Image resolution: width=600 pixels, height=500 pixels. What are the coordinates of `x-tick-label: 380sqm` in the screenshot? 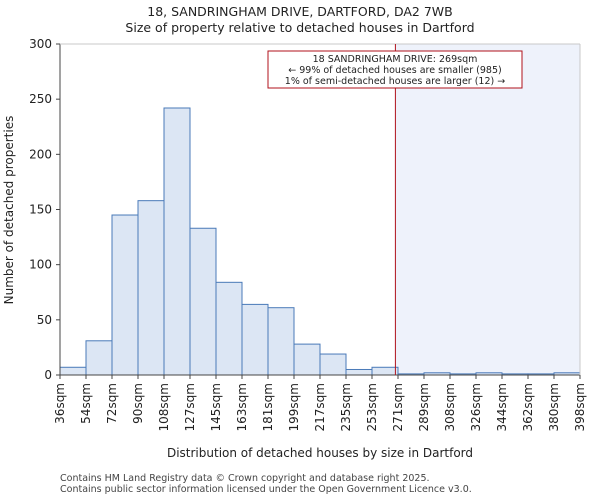 It's located at (554, 407).